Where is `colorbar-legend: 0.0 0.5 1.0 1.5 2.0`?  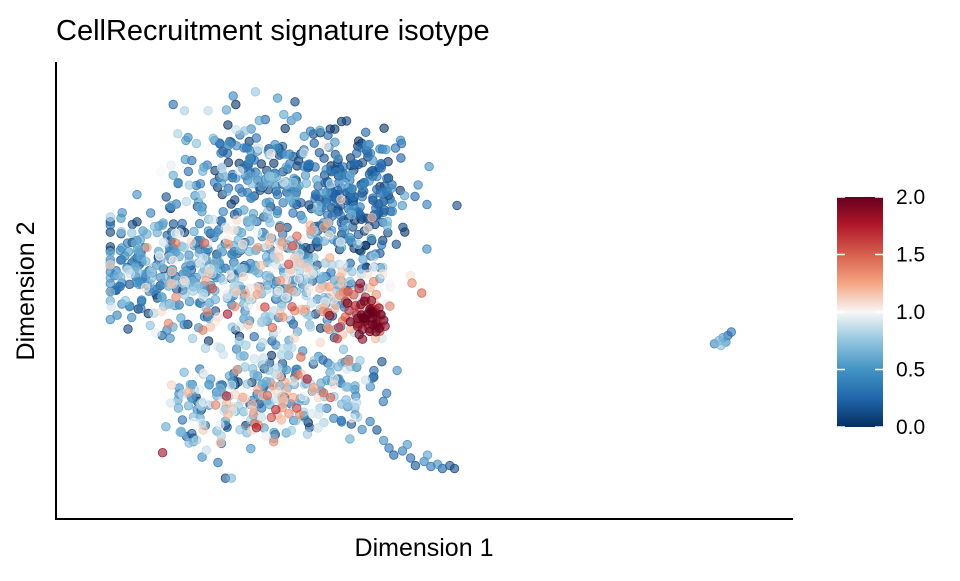
colorbar-legend: 0.0 0.5 1.0 1.5 2.0 is located at coordinates (881, 312).